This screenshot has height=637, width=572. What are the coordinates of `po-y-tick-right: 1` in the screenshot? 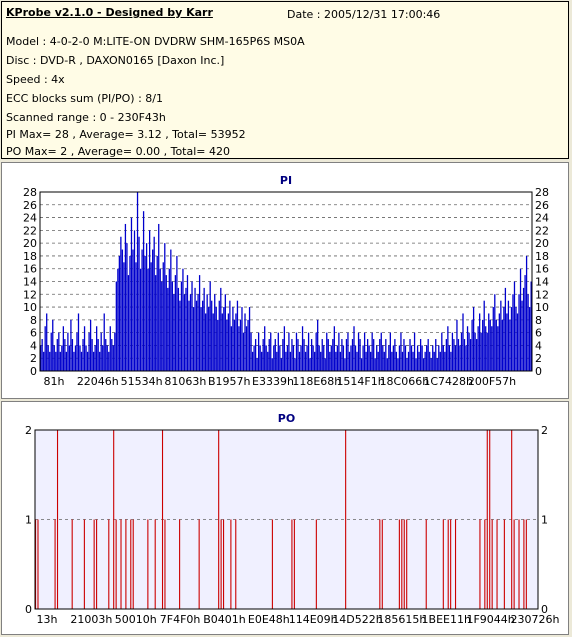 It's located at (544, 520).